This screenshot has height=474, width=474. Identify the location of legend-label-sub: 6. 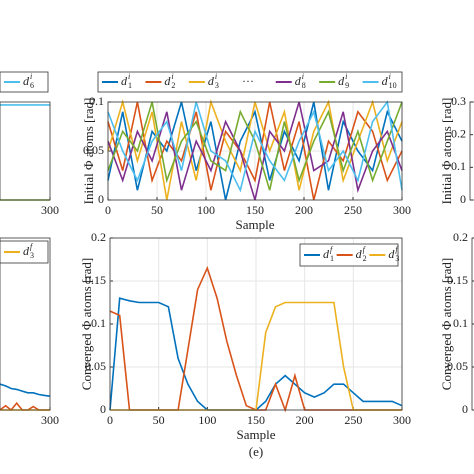
(32, 85).